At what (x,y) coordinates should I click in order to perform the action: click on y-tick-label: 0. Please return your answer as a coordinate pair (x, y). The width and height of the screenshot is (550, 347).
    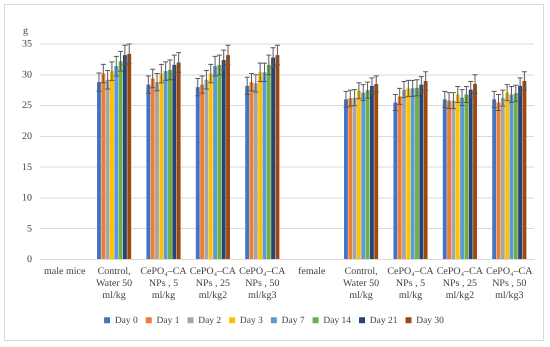
    Looking at the image, I should click on (29, 260).